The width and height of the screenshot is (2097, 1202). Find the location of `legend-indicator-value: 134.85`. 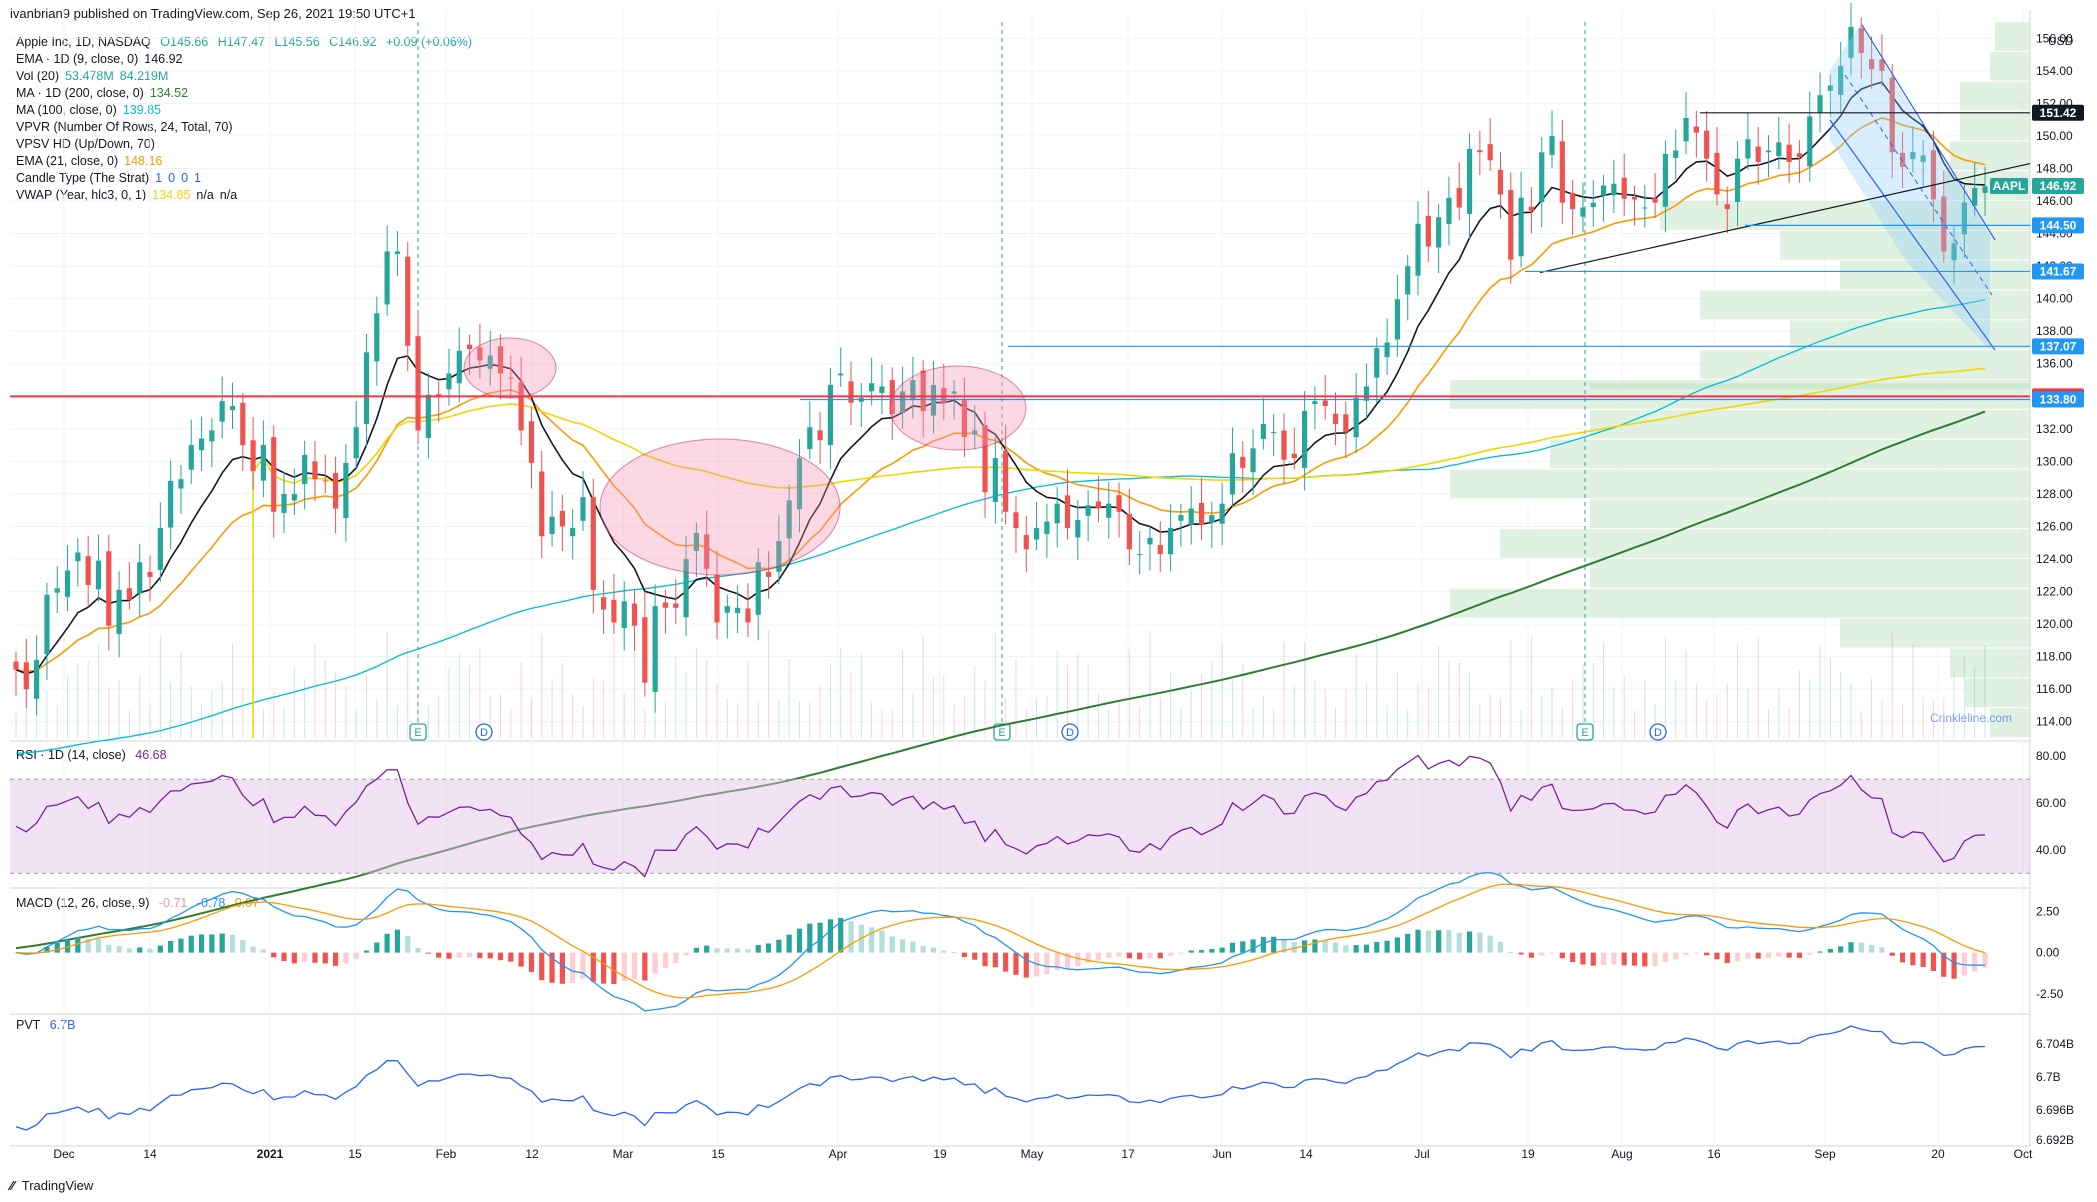

legend-indicator-value: 134.85 is located at coordinates (171, 195).